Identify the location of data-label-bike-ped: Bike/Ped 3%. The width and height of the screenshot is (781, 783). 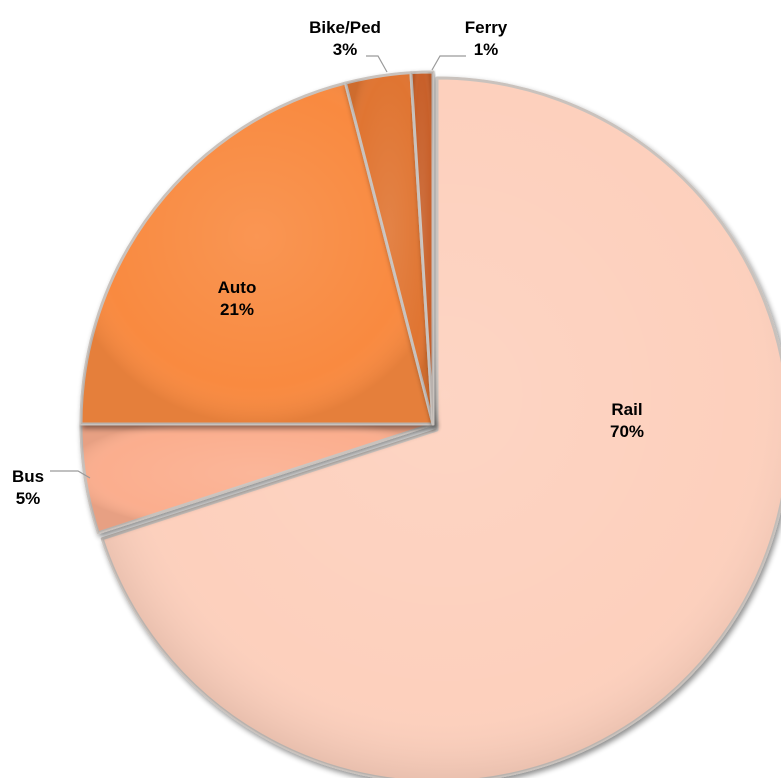
(345, 38).